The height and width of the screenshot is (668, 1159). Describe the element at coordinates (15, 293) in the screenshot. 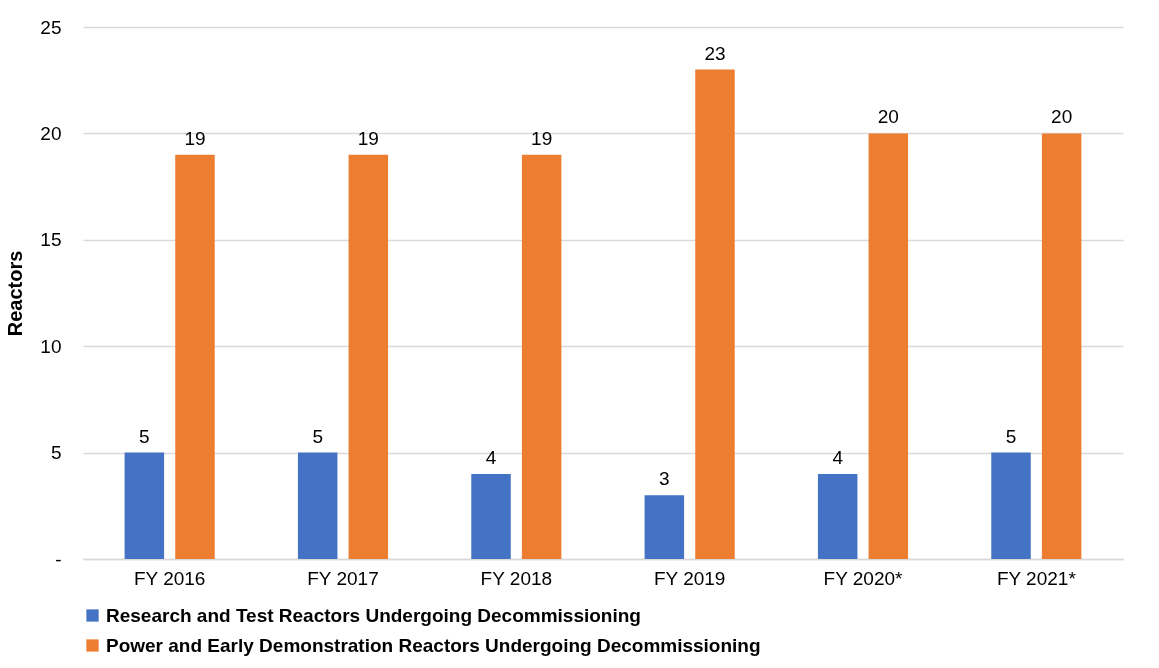

I see `y-axis-title: Reactors` at that location.